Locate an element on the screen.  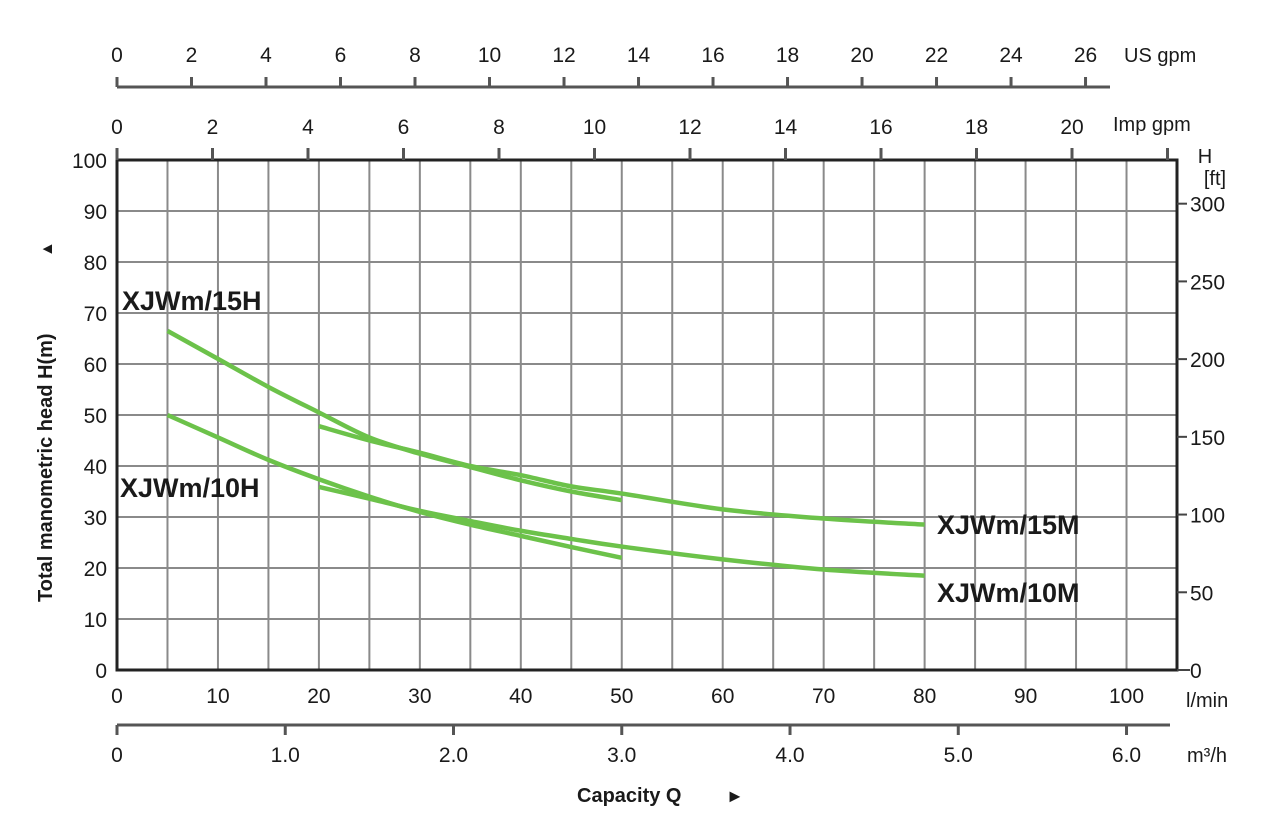
x-unit-usgpm: US gpm is located at coordinates (1160, 56).